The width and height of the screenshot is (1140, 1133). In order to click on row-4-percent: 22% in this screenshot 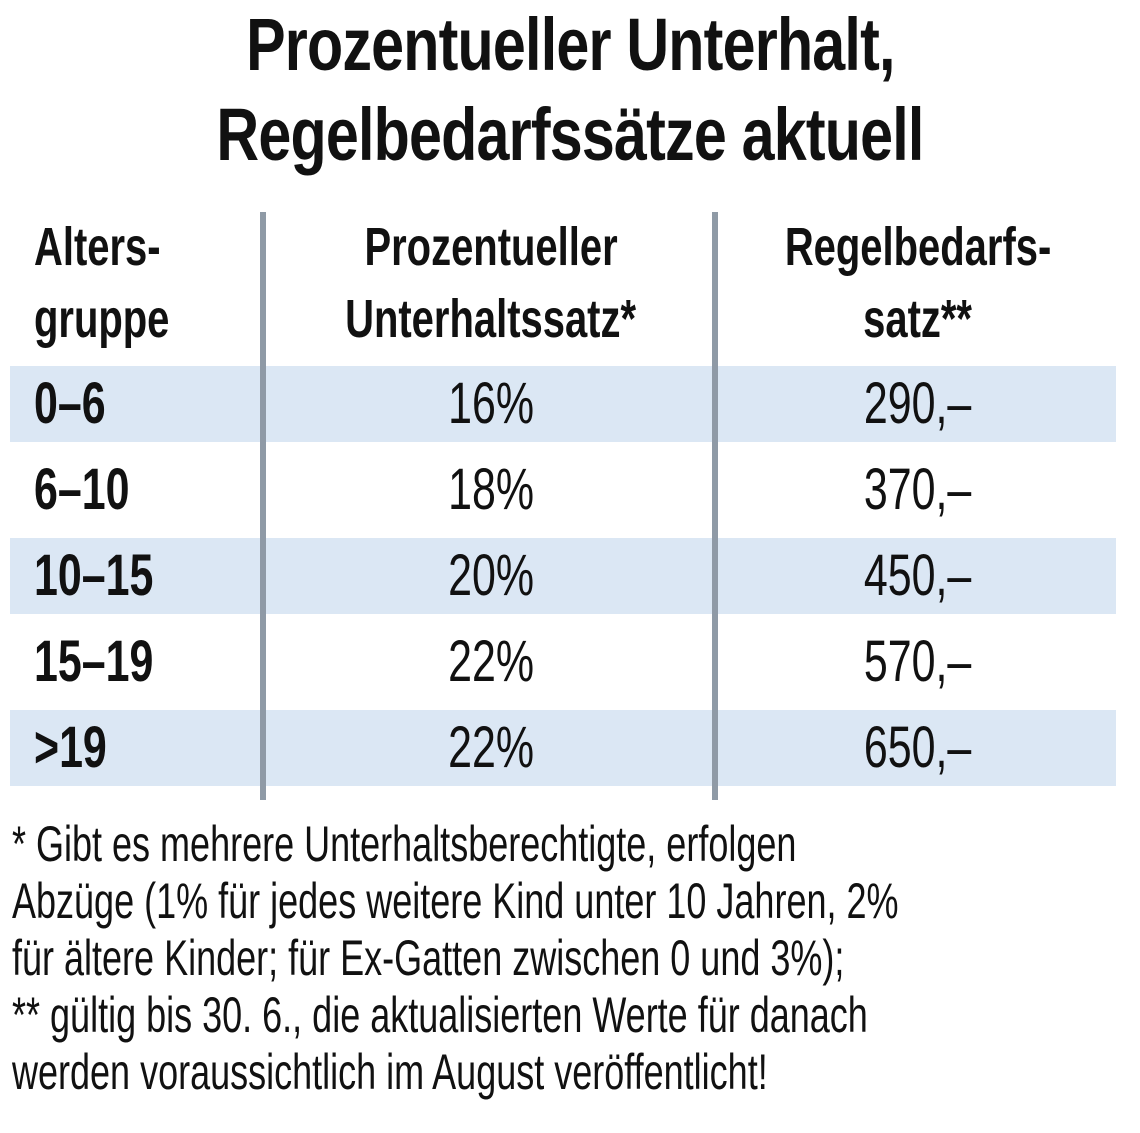, I will do `click(491, 661)`.